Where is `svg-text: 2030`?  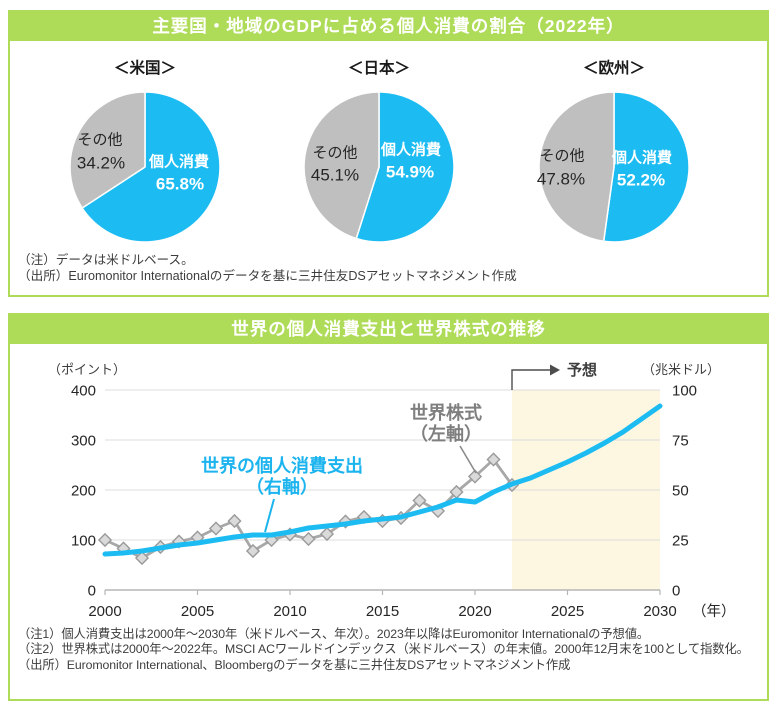 svg-text: 2030 is located at coordinates (659, 611).